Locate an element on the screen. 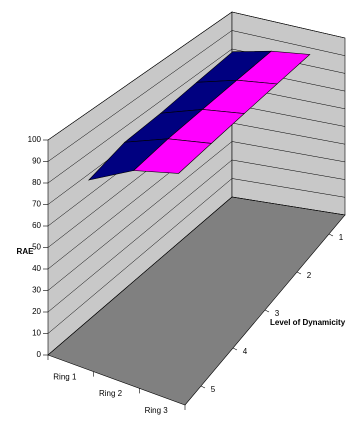 The image size is (348, 425). y-tick-label: 10 is located at coordinates (36, 333).